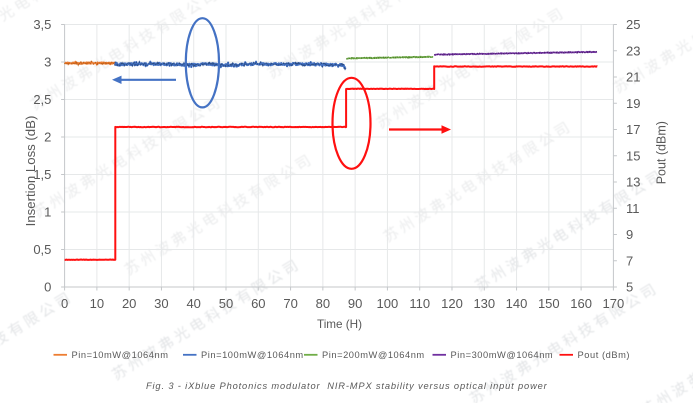  I want to click on svg-text: 9, so click(629, 234).